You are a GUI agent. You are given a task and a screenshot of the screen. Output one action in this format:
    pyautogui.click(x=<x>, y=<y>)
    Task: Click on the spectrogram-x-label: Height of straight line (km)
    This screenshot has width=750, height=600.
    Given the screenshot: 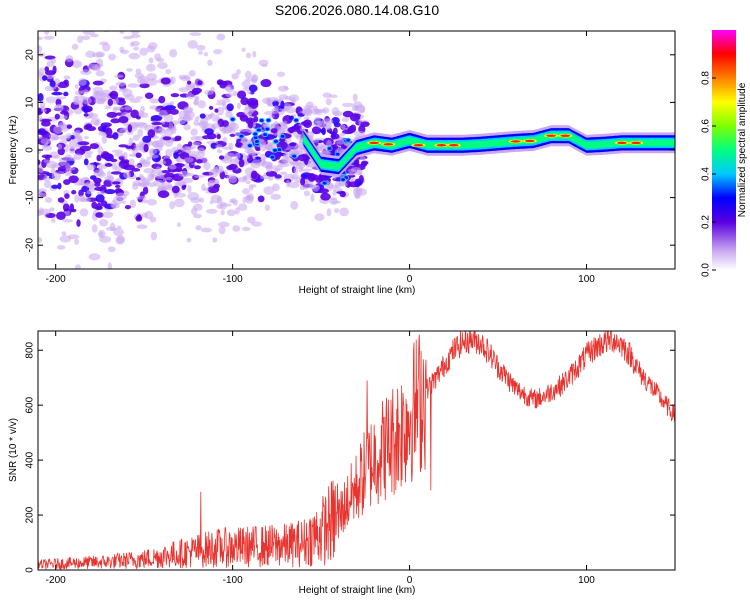 What is the action you would take?
    pyautogui.click(x=357, y=290)
    